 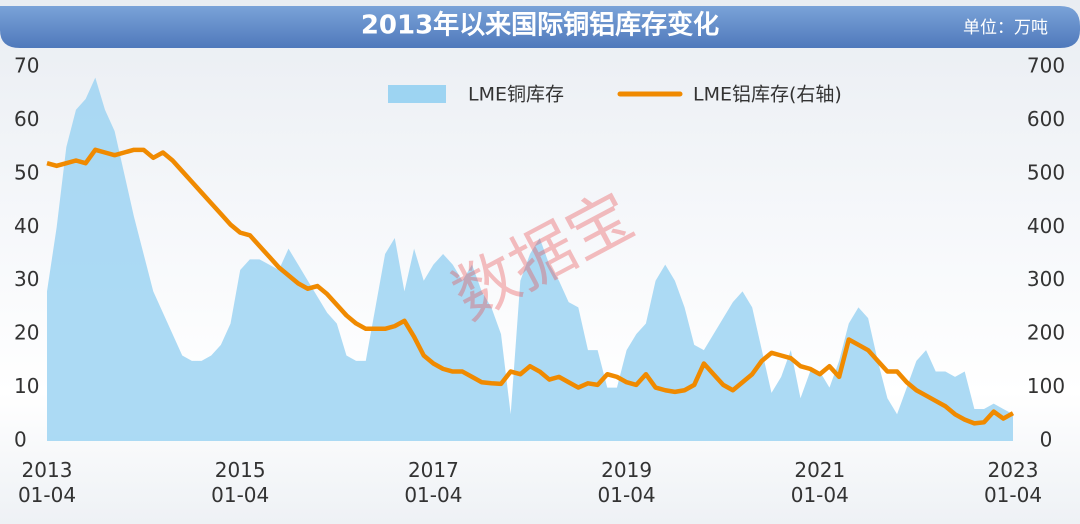 What do you see at coordinates (26, 226) in the screenshot?
I see `y-tick-label: 40` at bounding box center [26, 226].